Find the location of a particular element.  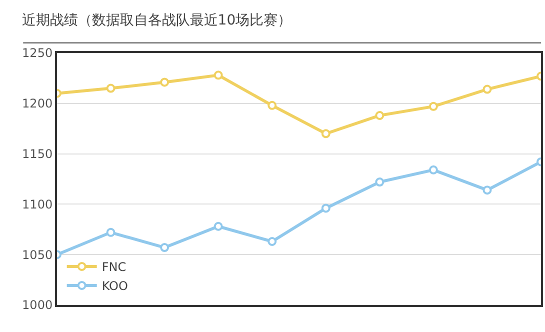

y-tick-label: 1200 is located at coordinates (37, 103).